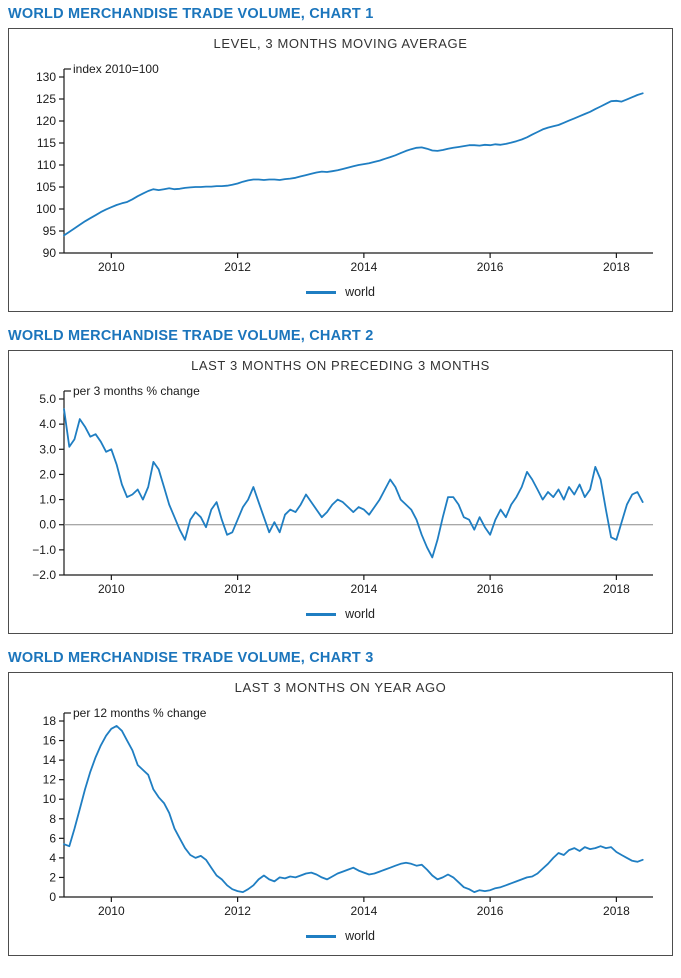 The image size is (681, 978). What do you see at coordinates (50, 253) in the screenshot?
I see `y-tick-label: 90` at bounding box center [50, 253].